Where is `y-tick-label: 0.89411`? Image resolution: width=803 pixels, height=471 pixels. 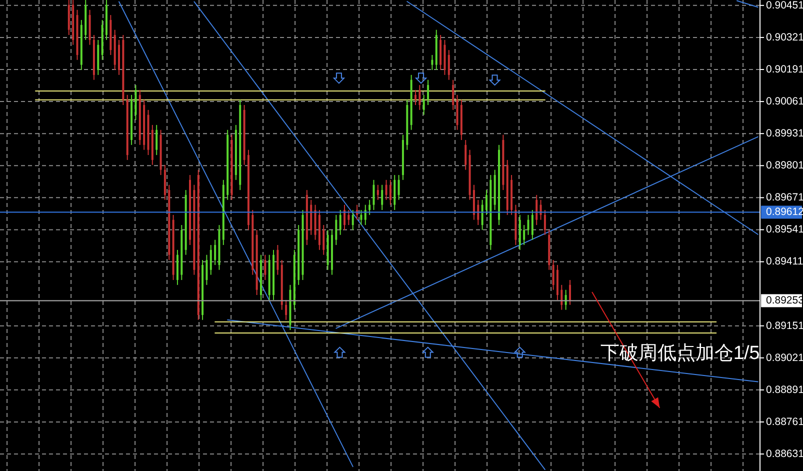 y-tick-label: 0.89411 is located at coordinates (784, 262).